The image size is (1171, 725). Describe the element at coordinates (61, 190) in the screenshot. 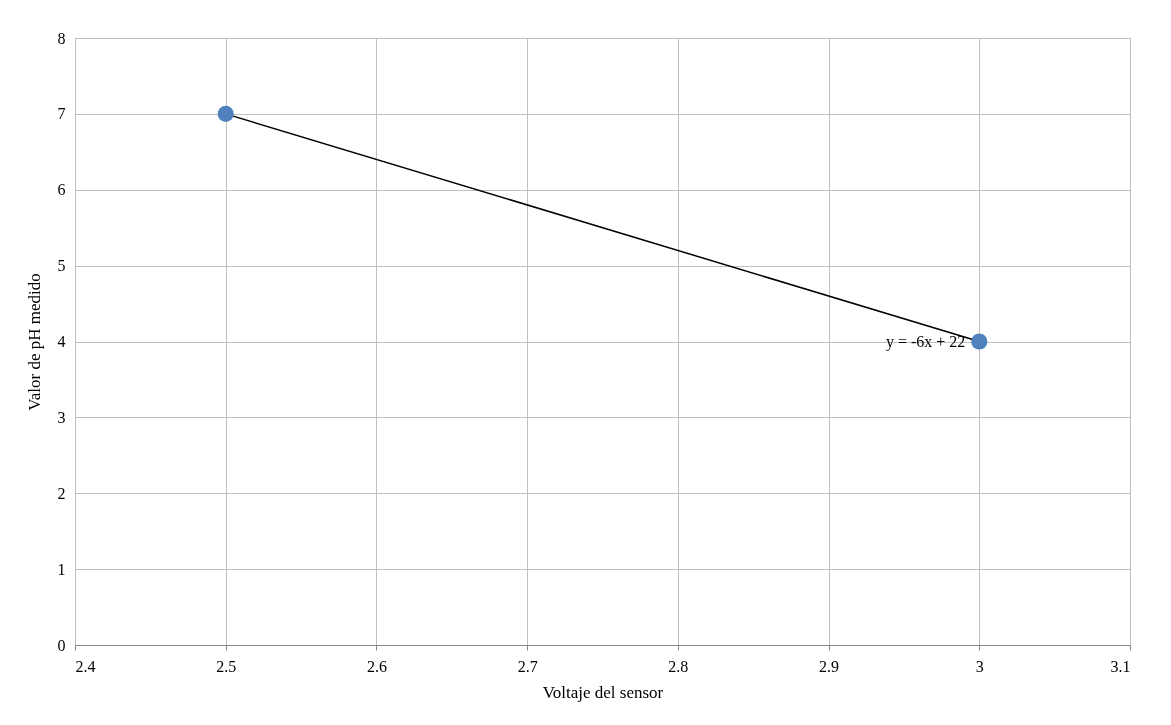

I see `y-tick-label: 6` at that location.